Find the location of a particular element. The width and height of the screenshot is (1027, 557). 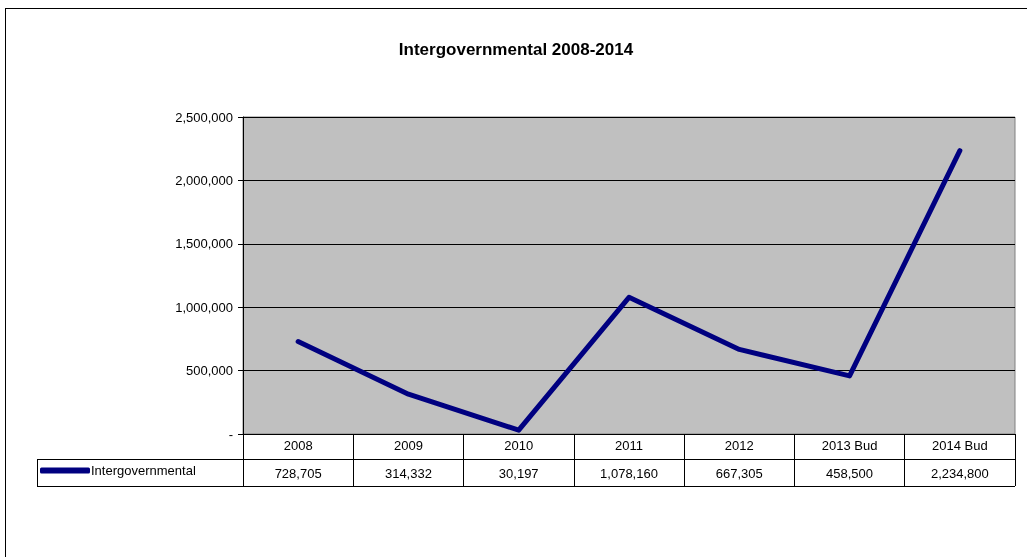

data-label: 667,305 is located at coordinates (739, 473).